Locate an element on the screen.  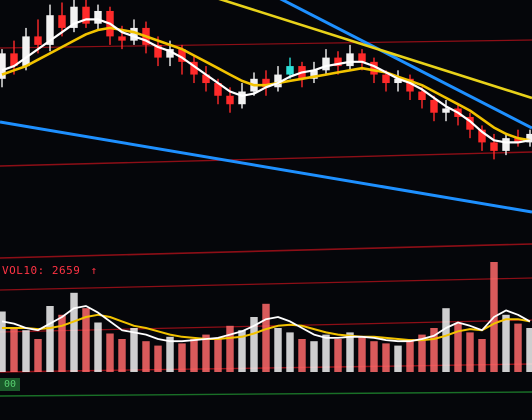
upper-trend-line is located at coordinates (405, 65).